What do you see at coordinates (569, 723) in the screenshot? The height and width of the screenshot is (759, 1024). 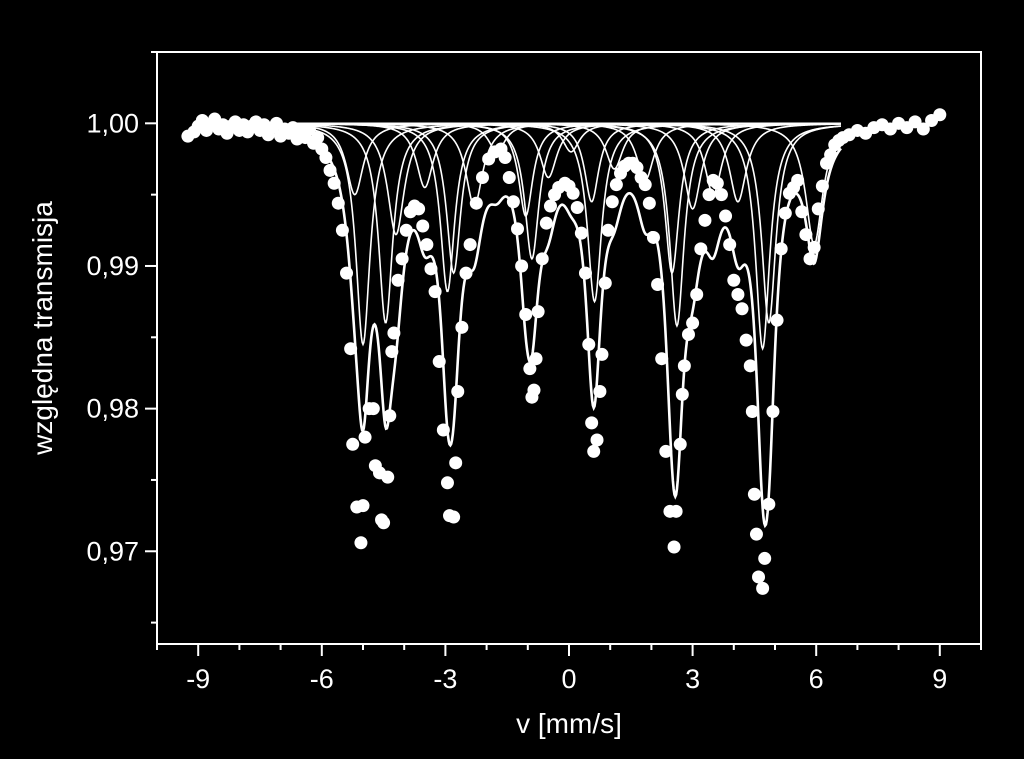 I see `x-axis-label: v [mm/s]` at bounding box center [569, 723].